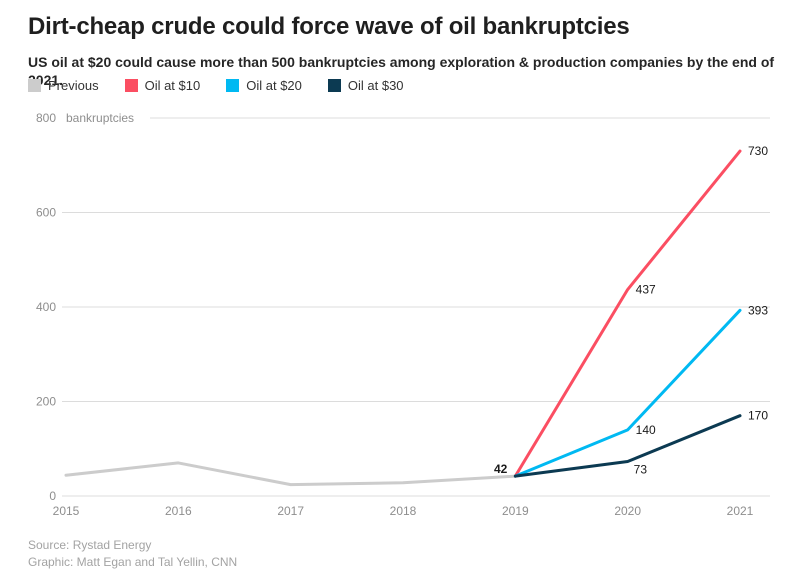 The image size is (800, 588). Describe the element at coordinates (758, 310) in the screenshot. I see `data-label-393: 393` at that location.